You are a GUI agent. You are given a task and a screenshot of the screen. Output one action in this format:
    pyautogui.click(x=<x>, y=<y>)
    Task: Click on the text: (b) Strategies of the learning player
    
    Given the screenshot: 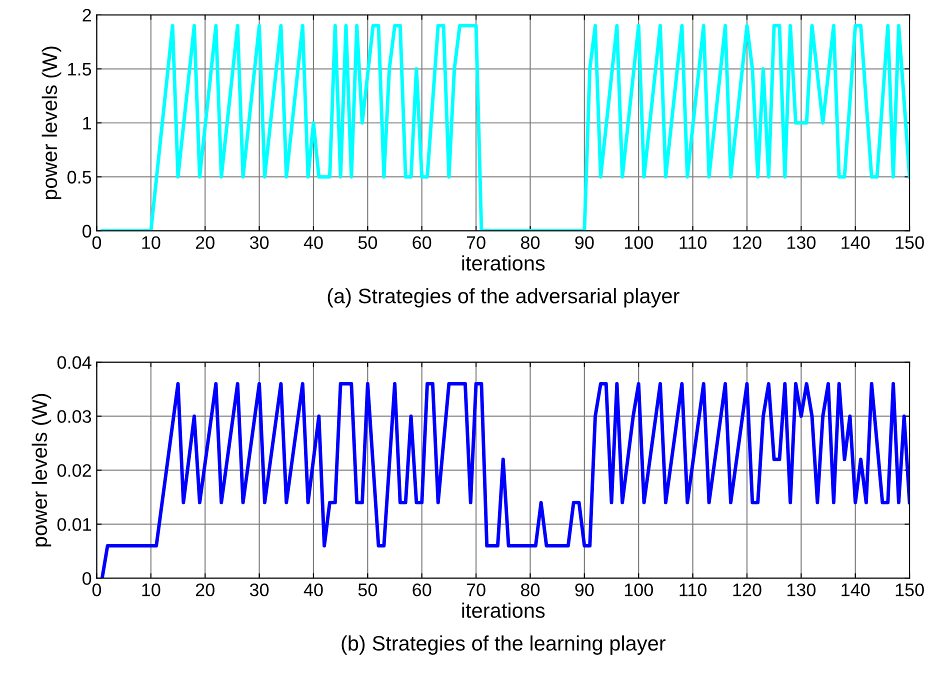 What is the action you would take?
    pyautogui.click(x=504, y=645)
    